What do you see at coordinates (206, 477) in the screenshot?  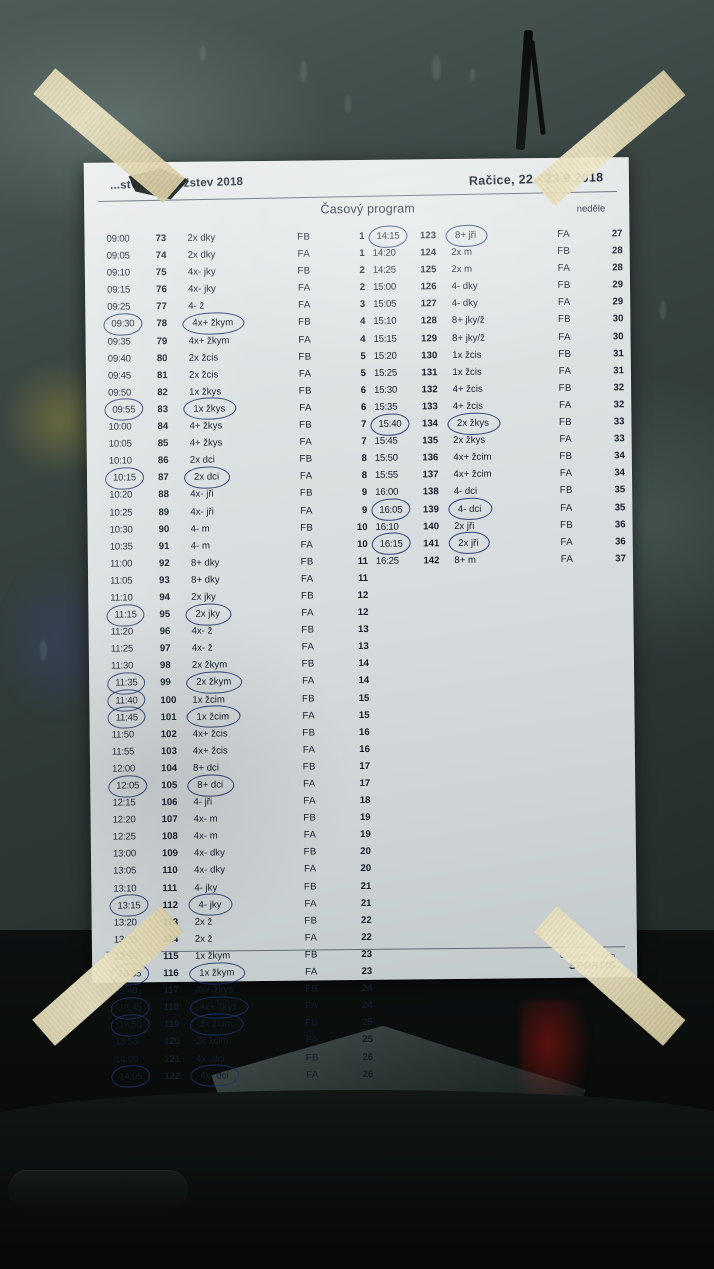 I see `pen-circle-mark: 2x dci` at bounding box center [206, 477].